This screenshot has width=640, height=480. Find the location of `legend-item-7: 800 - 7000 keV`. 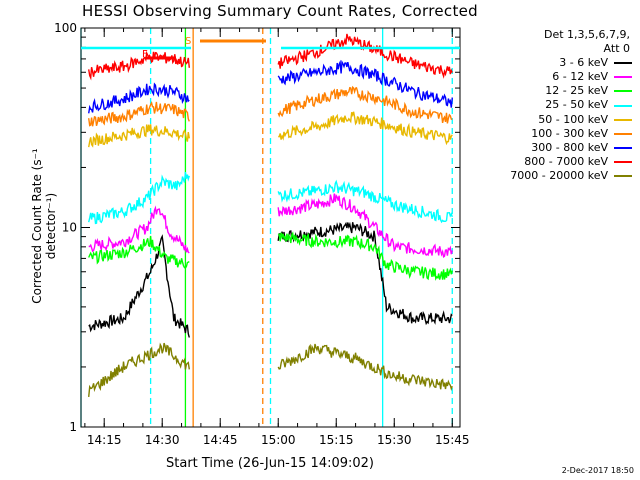

legend-item-7: 800 - 7000 keV is located at coordinates (557, 162).